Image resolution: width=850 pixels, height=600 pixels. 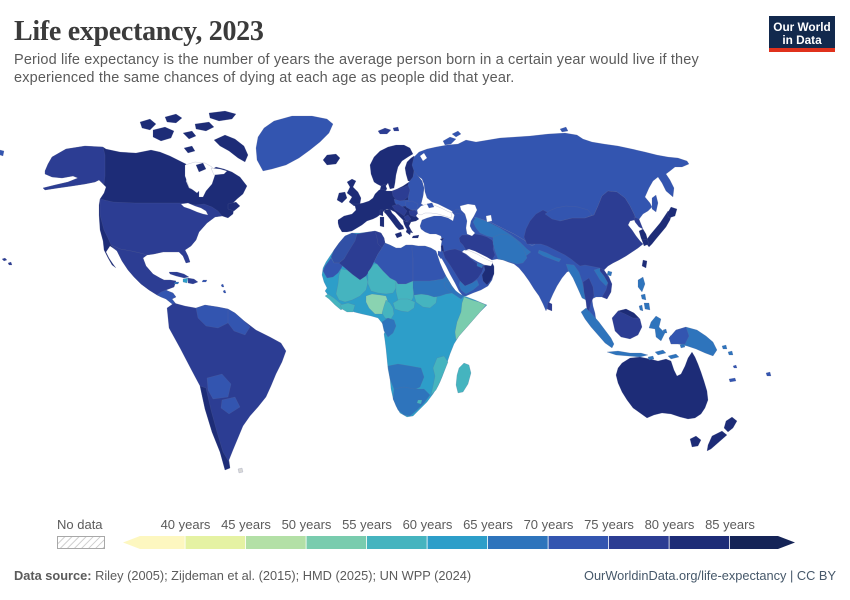 I want to click on svg-text: 80 years, so click(x=670, y=524).